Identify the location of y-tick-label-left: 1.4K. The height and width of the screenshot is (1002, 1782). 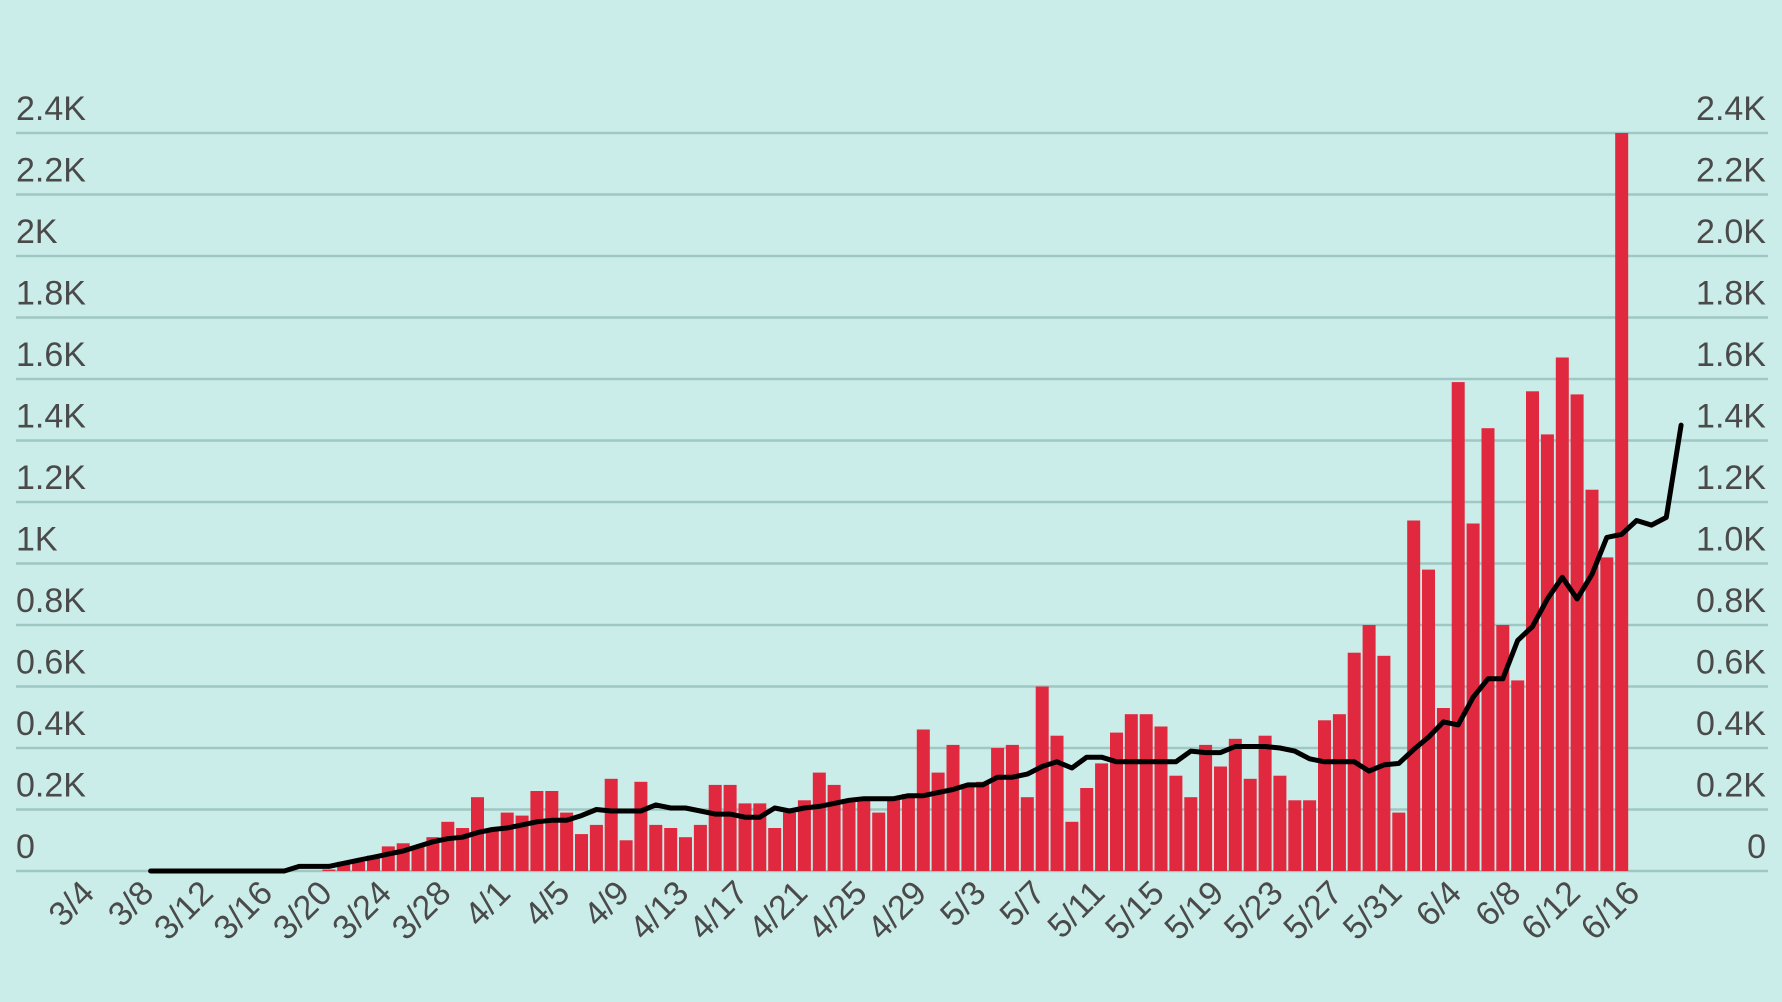
(51, 417).